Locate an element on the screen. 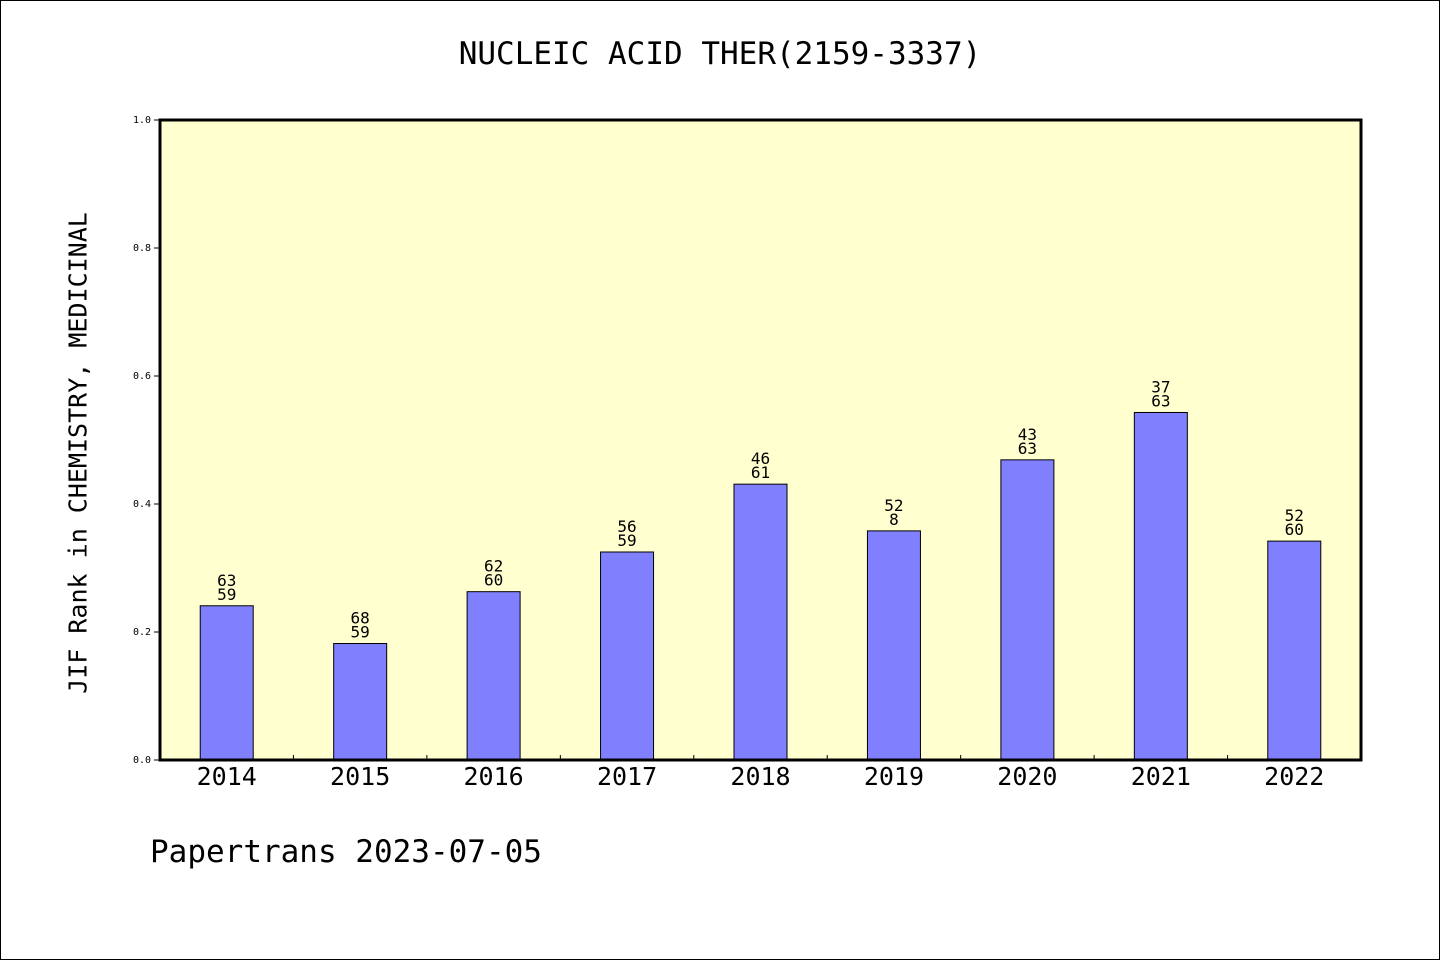 The image size is (1440, 960). footer-text: Papertrans 2023-07-05 is located at coordinates (346, 852).